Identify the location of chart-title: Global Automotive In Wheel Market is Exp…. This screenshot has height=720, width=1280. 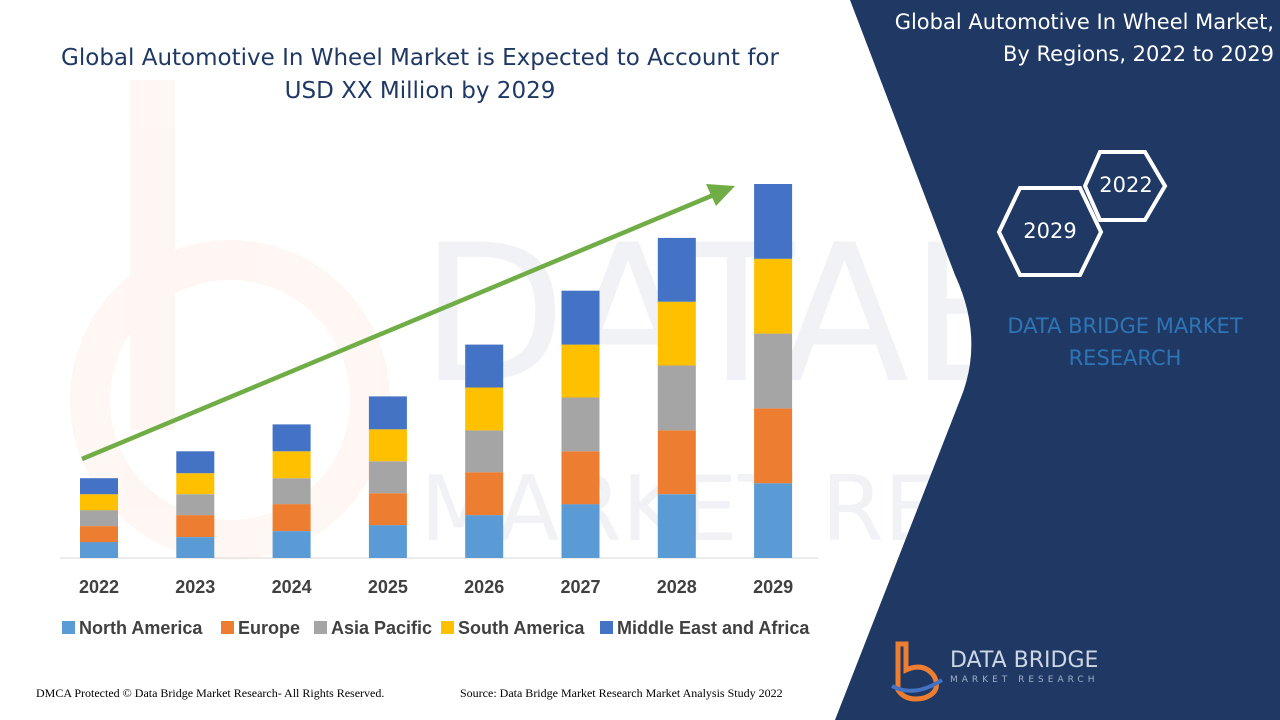
(420, 75).